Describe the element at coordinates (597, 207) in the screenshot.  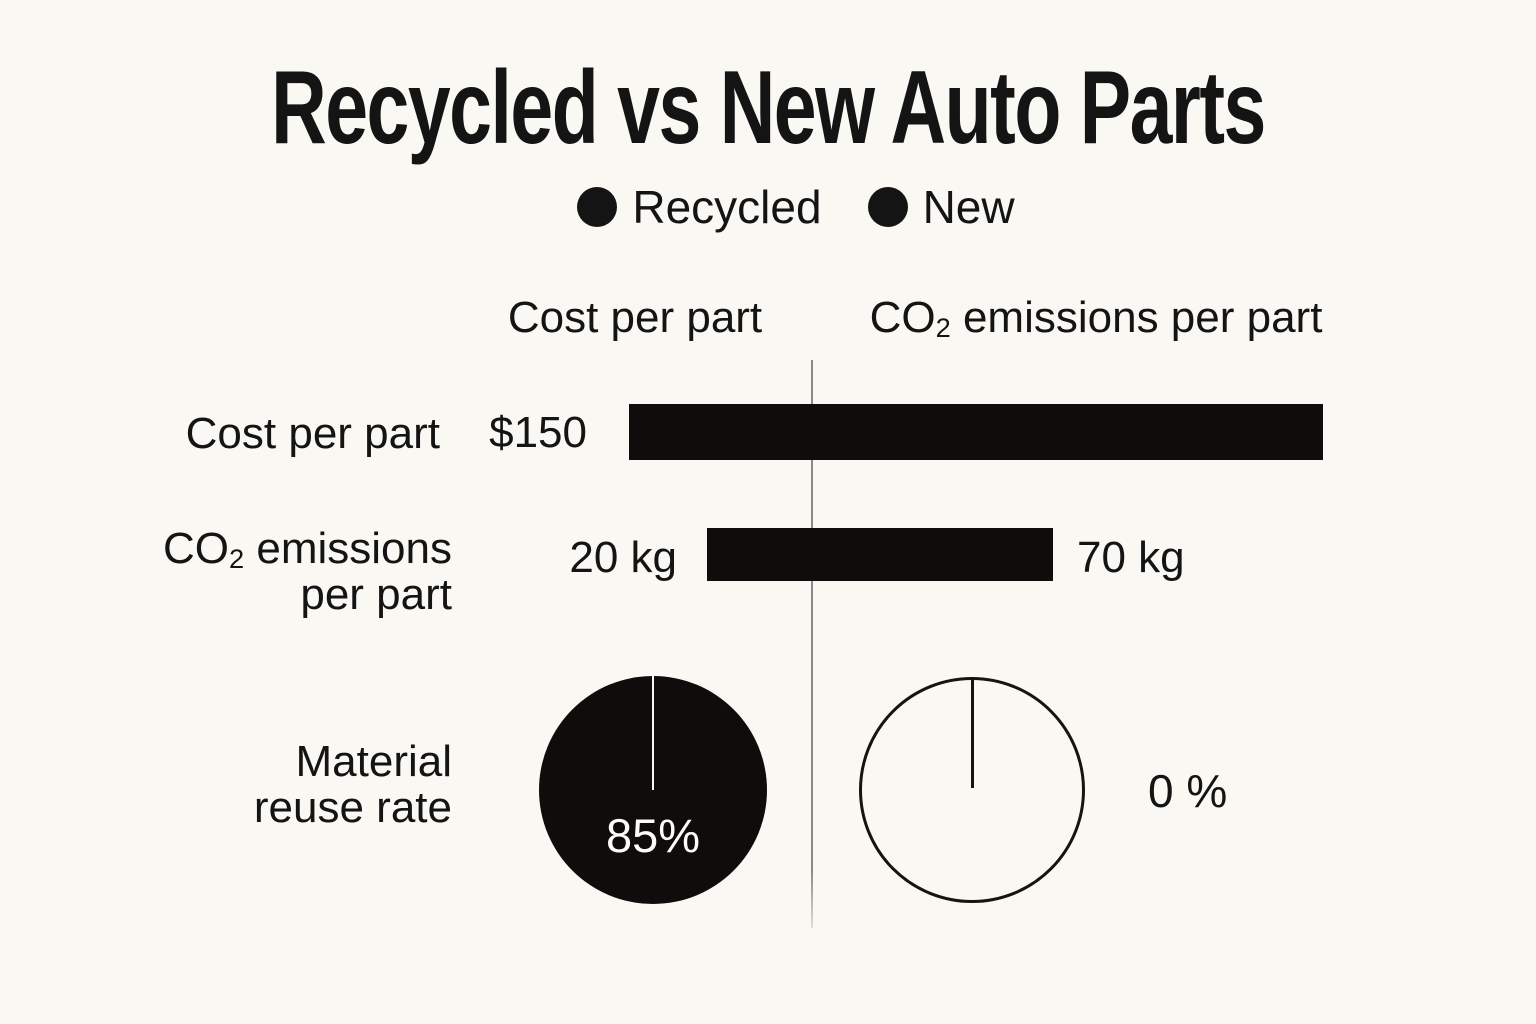
I see `legend-dot-recycled-icon` at that location.